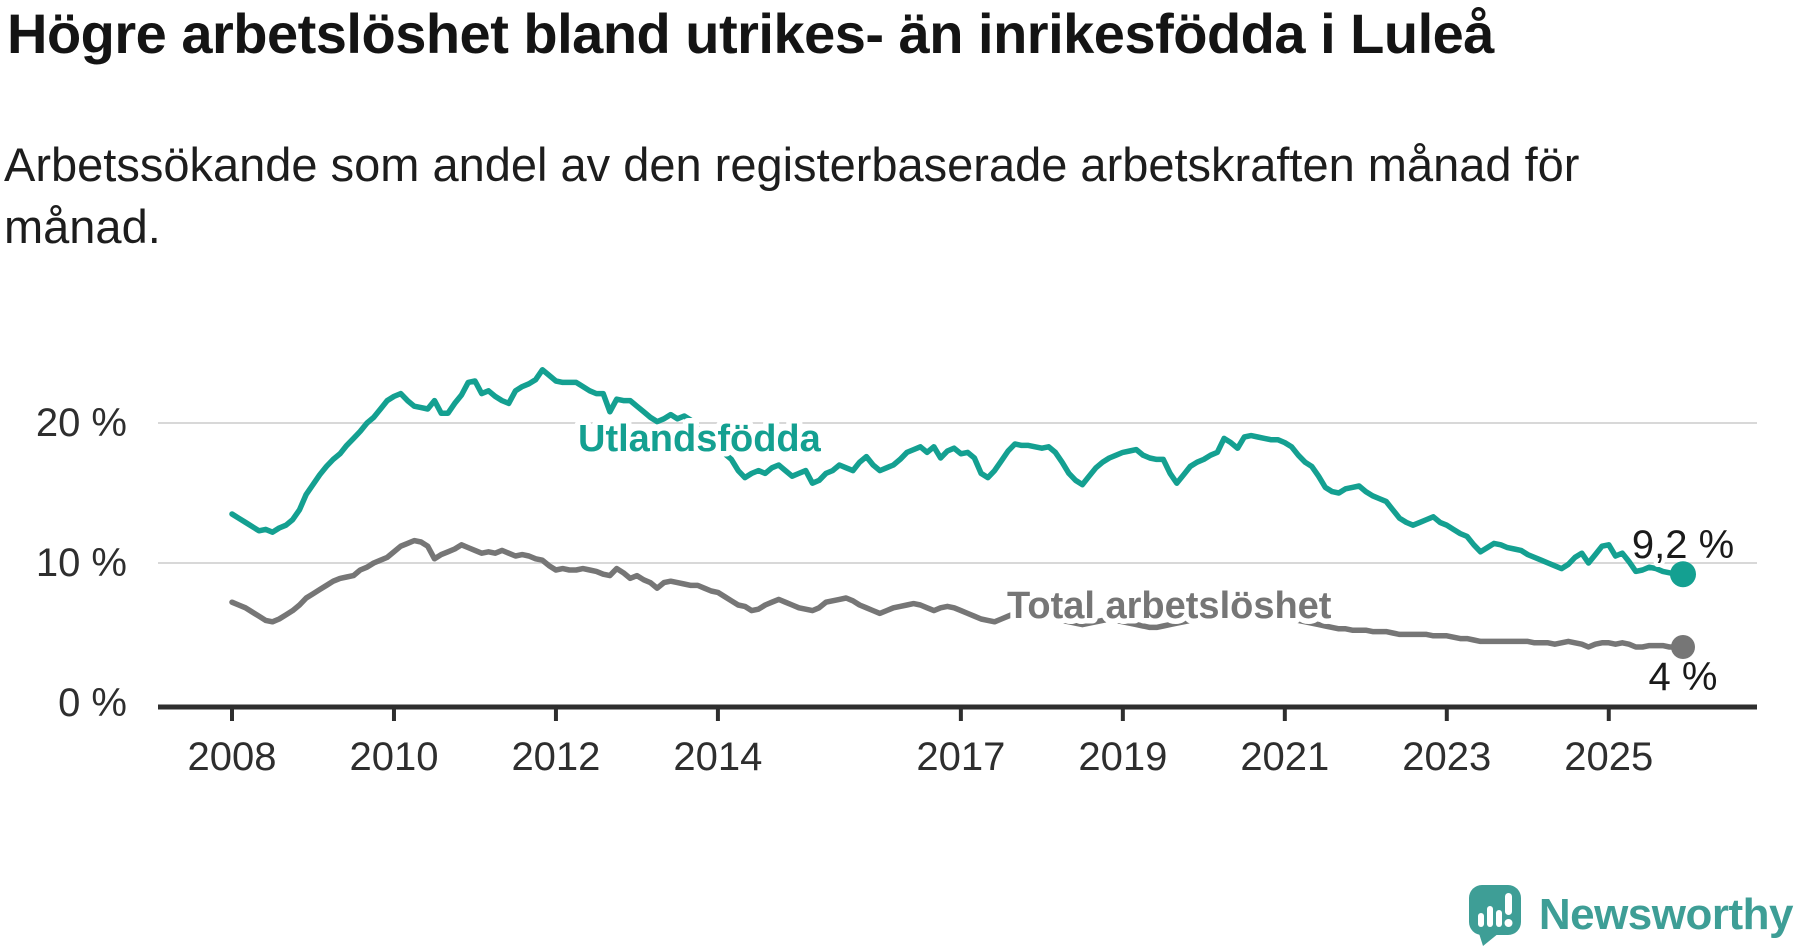 The height and width of the screenshot is (948, 1800). Describe the element at coordinates (700, 439) in the screenshot. I see `series-label-utlandsfodda: Utlandsfödda` at that location.